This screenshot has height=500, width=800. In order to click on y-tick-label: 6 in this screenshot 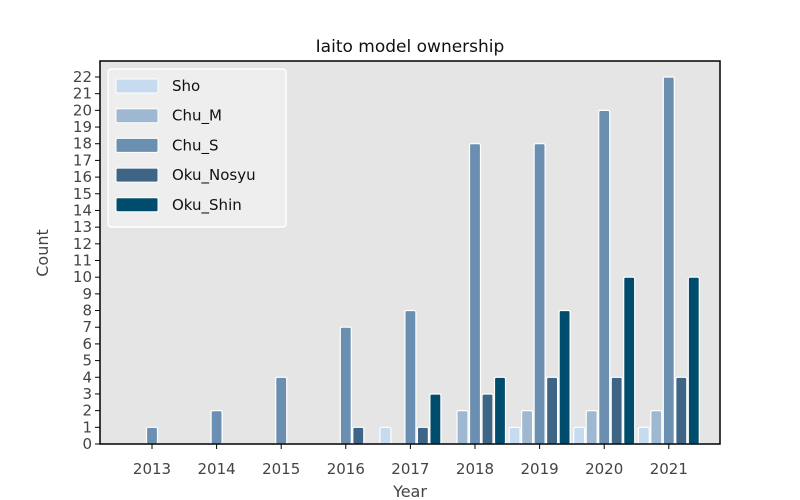, I will do `click(87, 344)`.